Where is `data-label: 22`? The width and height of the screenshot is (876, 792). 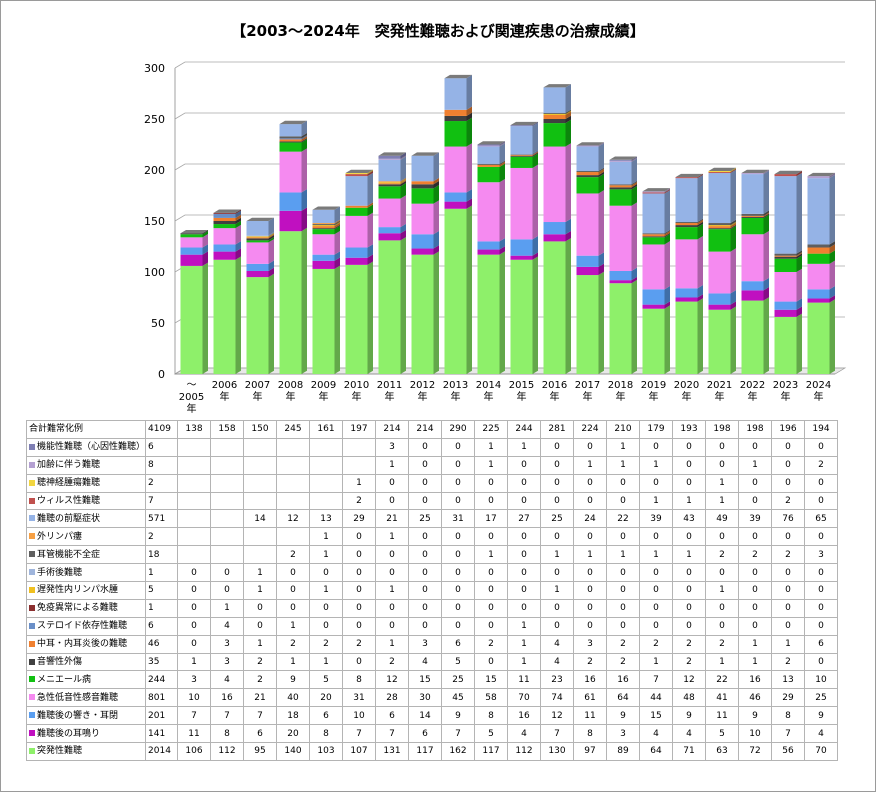
data-label: 22 is located at coordinates (722, 680).